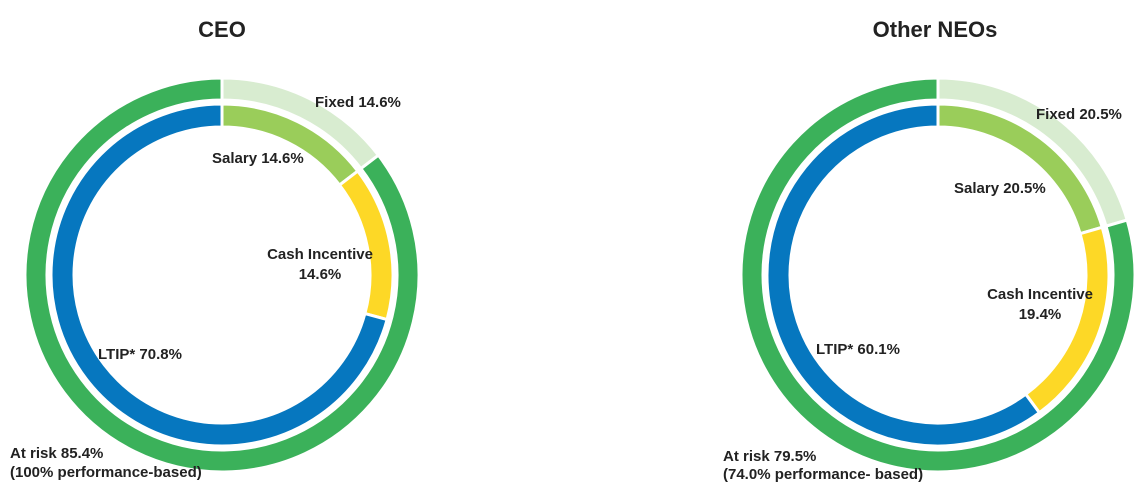 Image resolution: width=1145 pixels, height=484 pixels. I want to click on other-neos-cash-incentive-label: Cash Incentive, so click(1040, 294).